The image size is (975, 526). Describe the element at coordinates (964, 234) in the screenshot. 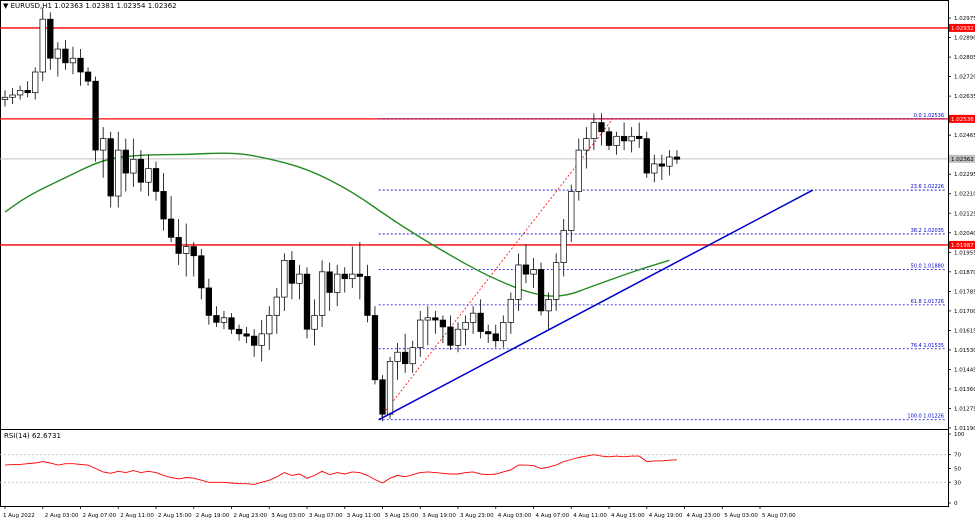

I see `price-tick-label: 1.02040` at that location.